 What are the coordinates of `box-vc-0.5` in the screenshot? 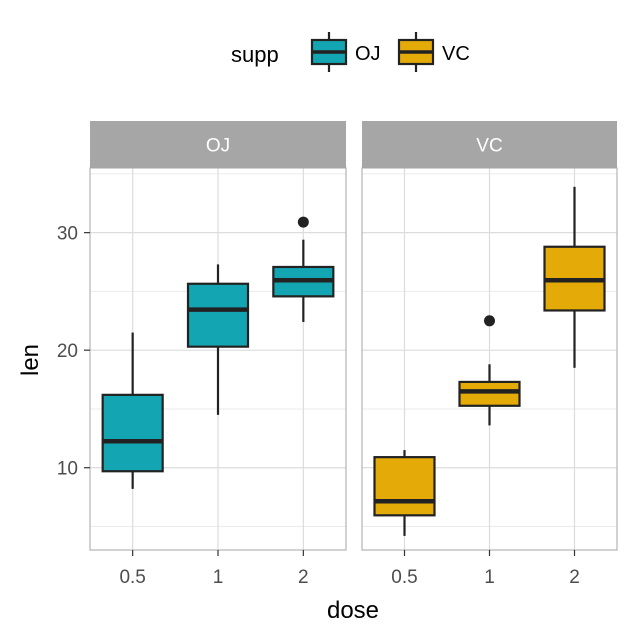 It's located at (404, 493).